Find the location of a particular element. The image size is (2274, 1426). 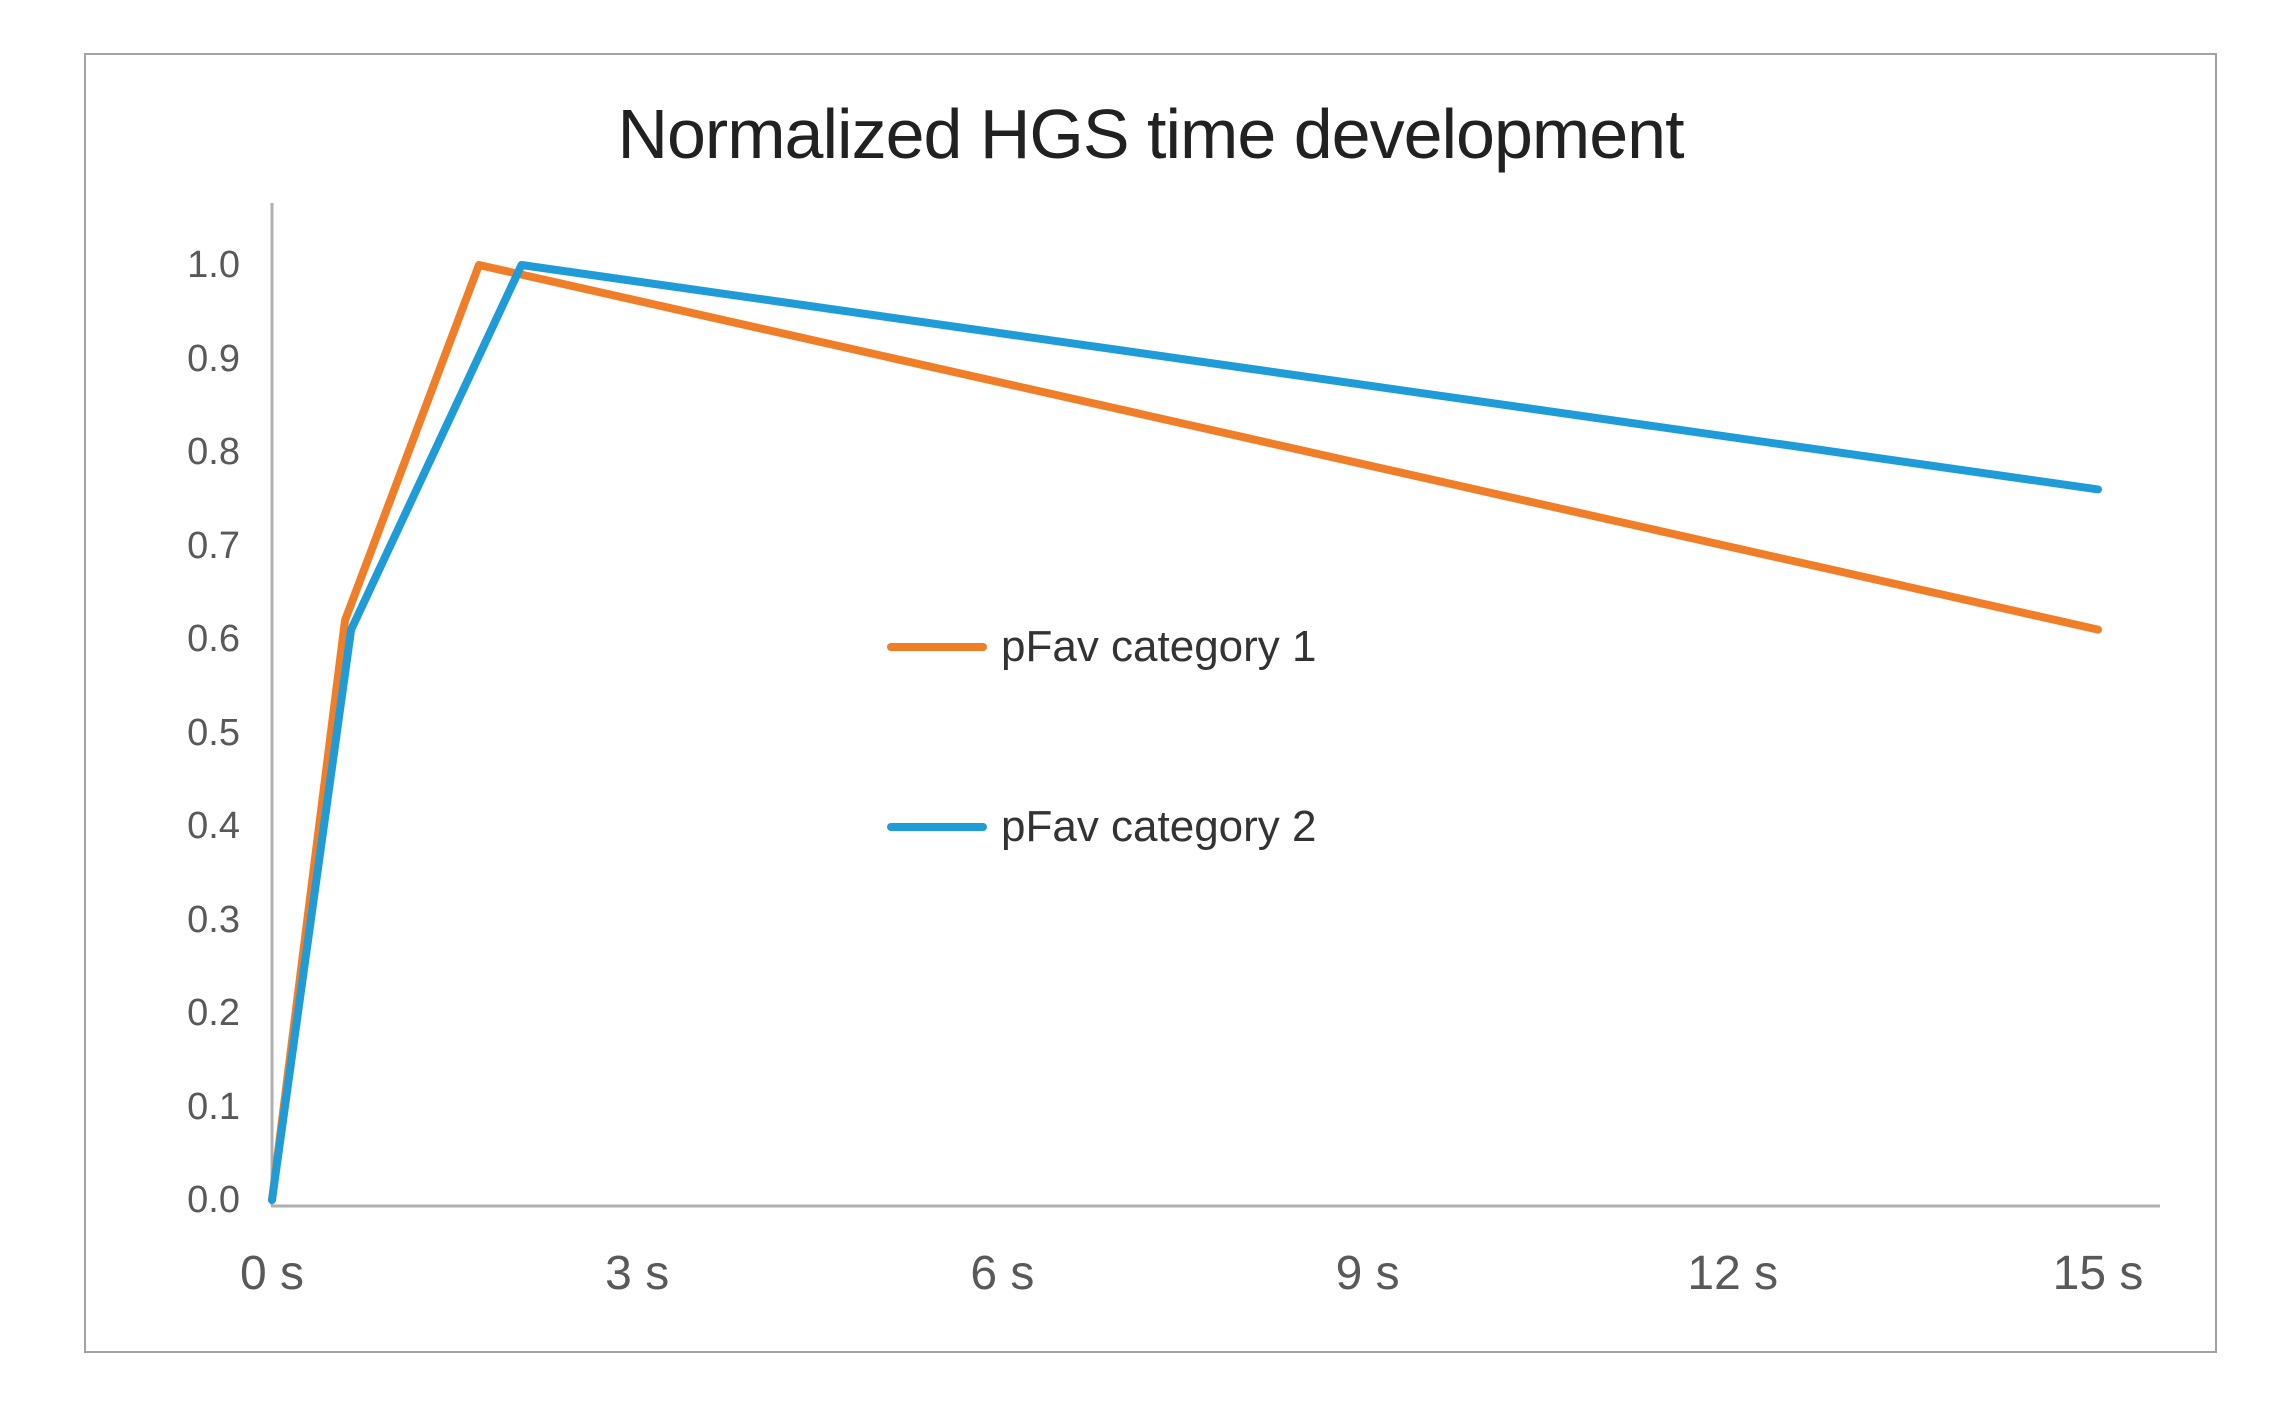

y-tick-label: 0.0 is located at coordinates (213, 1200).